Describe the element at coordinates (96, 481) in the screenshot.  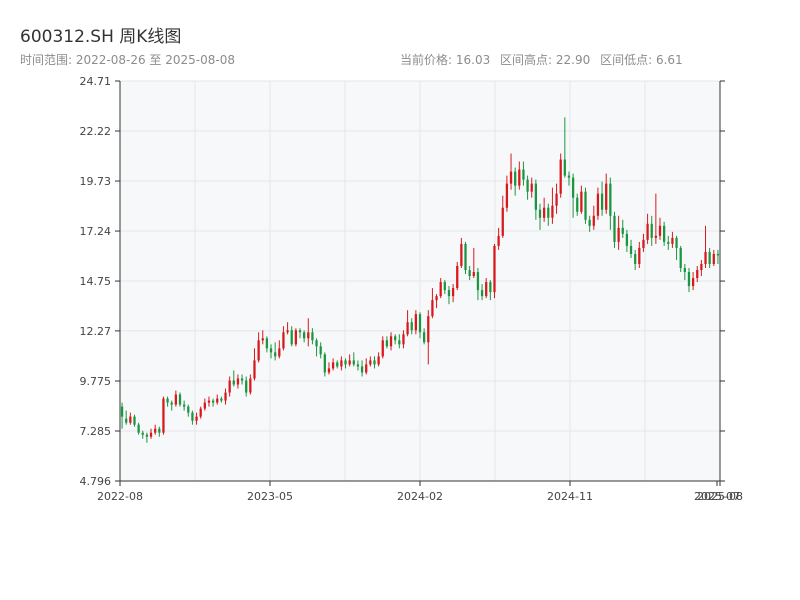
I see `y-tick-label: 4.796` at that location.